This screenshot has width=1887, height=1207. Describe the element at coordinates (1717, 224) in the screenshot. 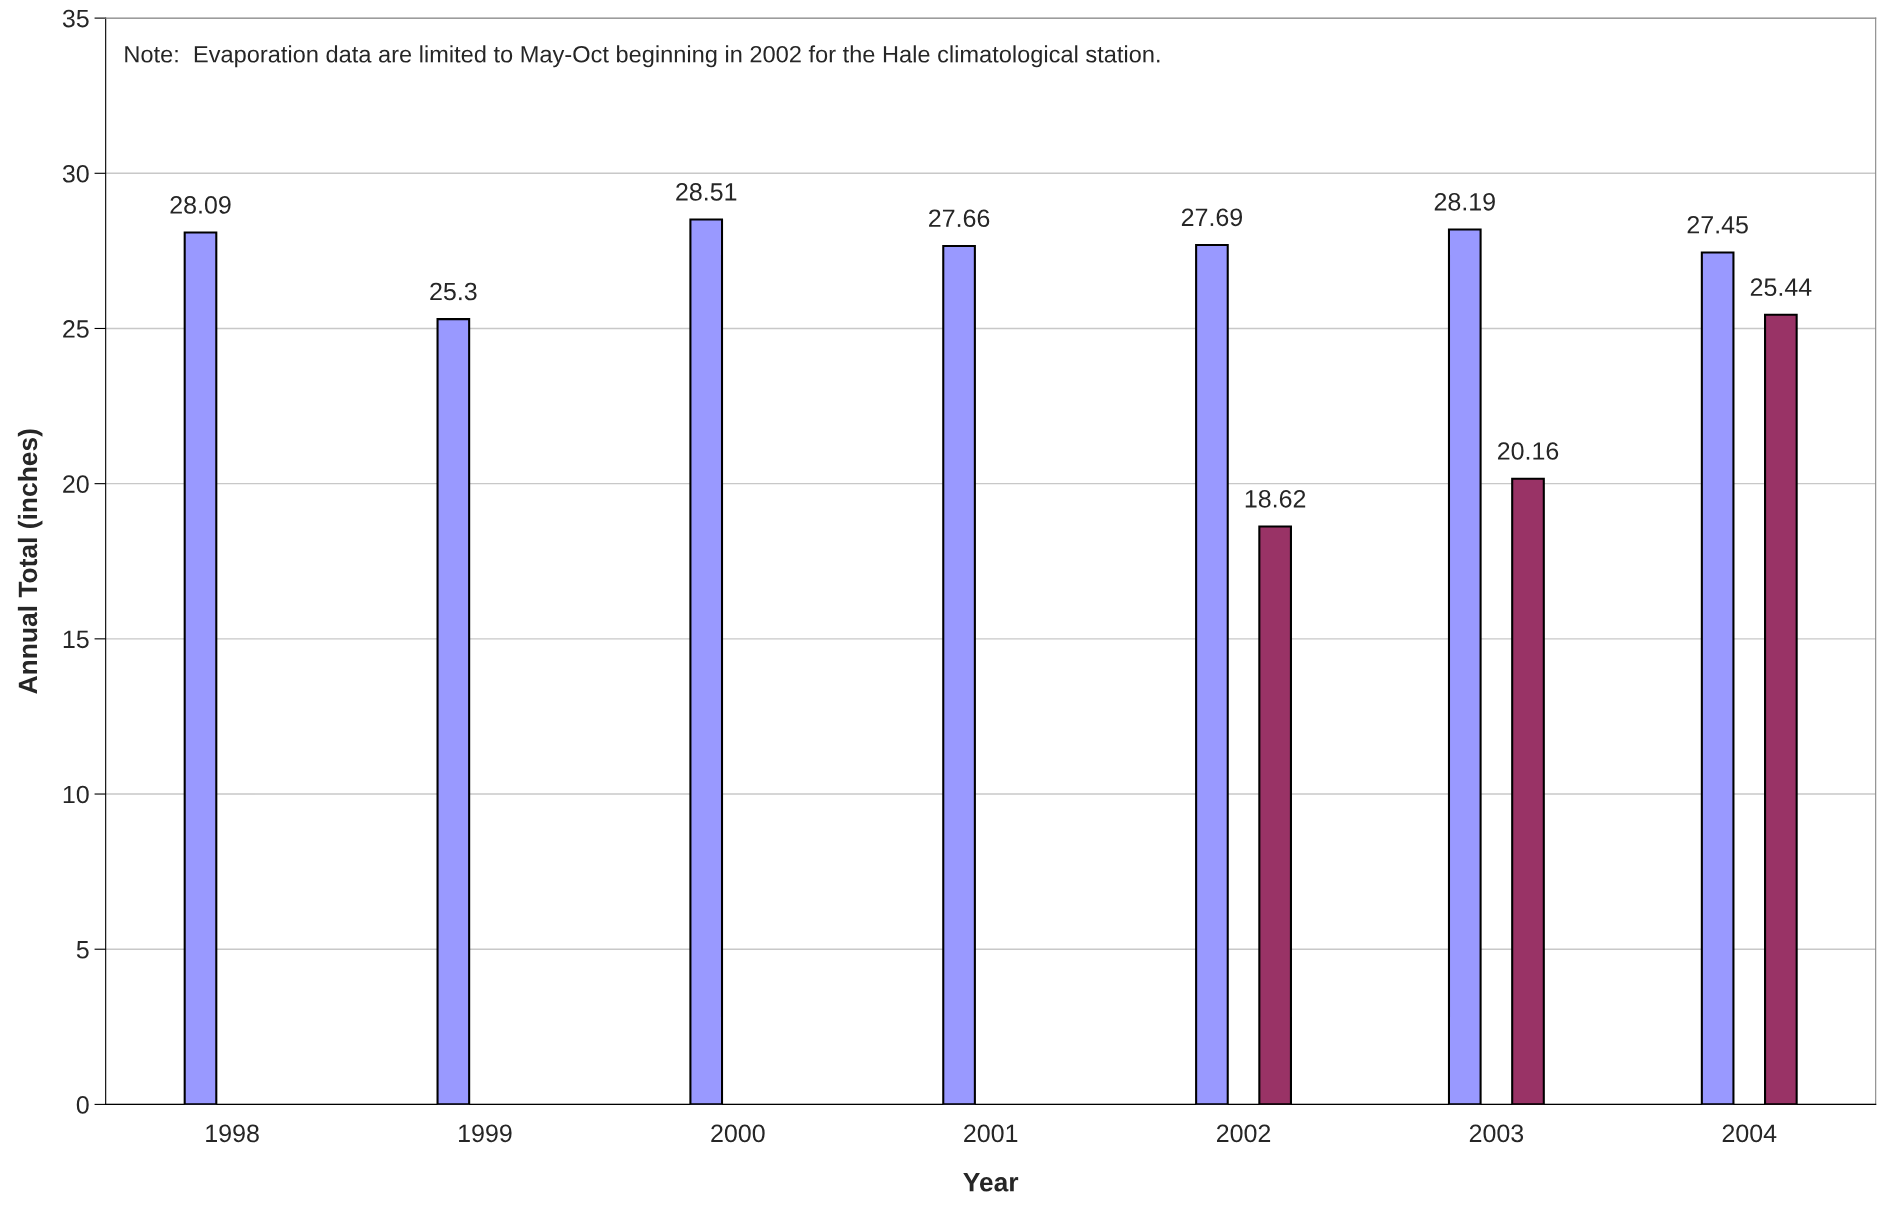

I see `data-label: 27.45` at that location.